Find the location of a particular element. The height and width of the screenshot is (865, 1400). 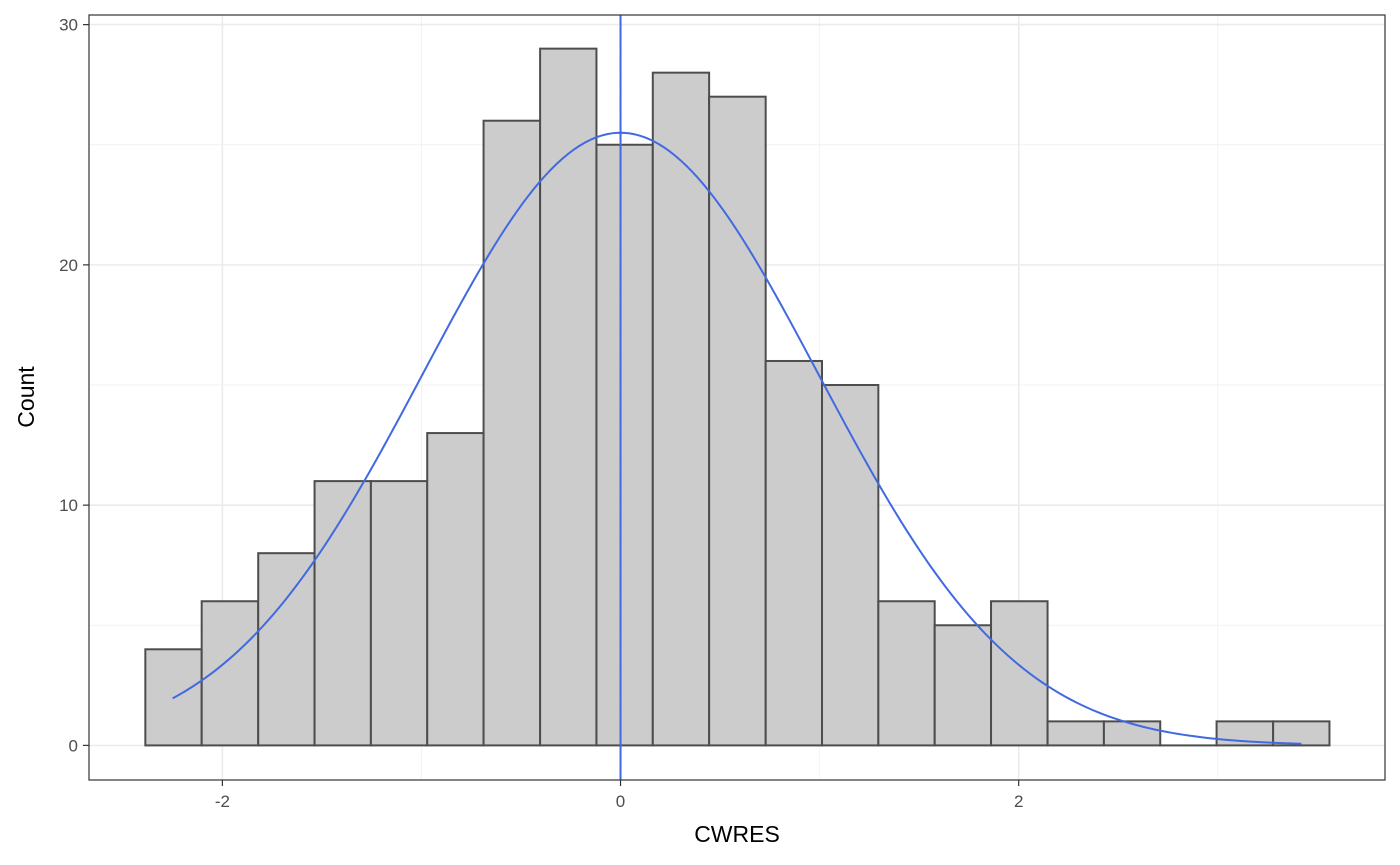

x-tick-label: 0 is located at coordinates (620, 801).